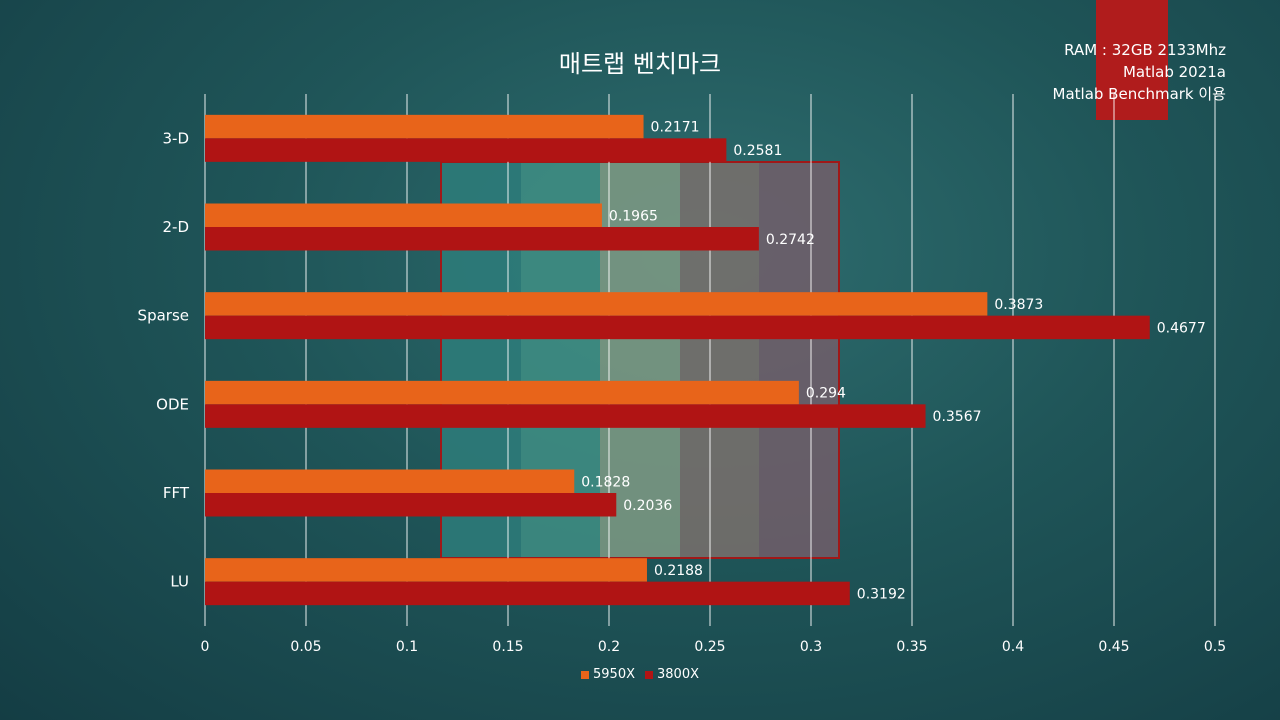 The image size is (1280, 720). What do you see at coordinates (407, 647) in the screenshot?
I see `x-tick-label: 0.1` at bounding box center [407, 647].